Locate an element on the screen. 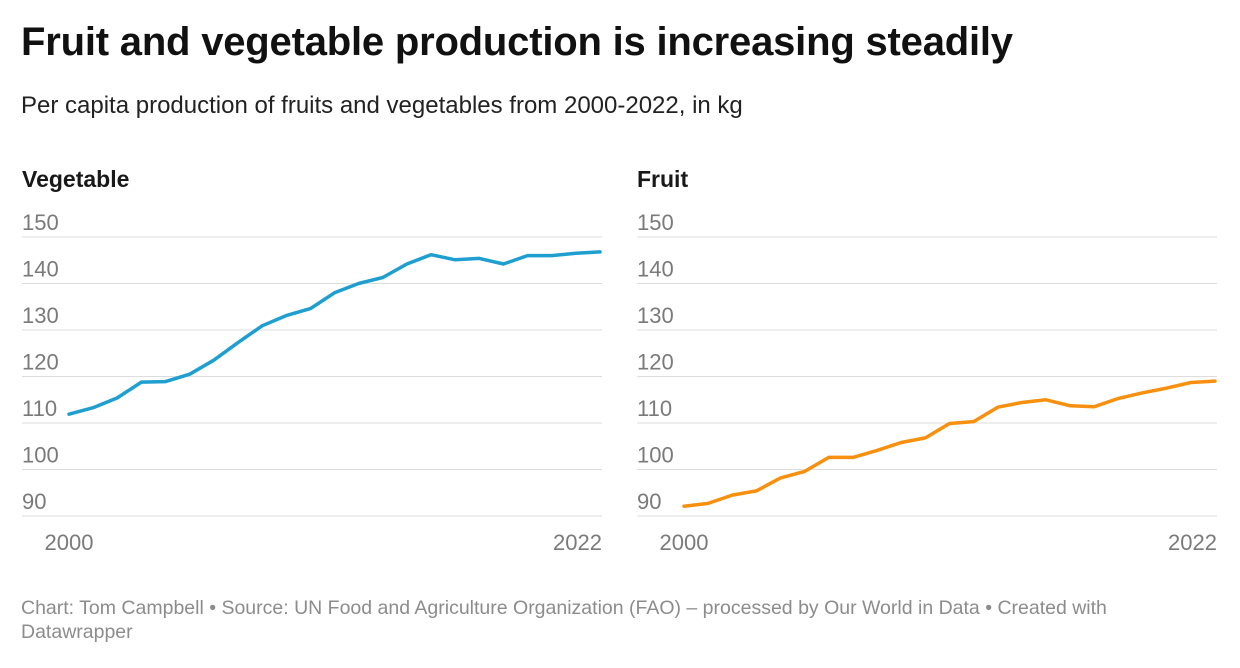 Image resolution: width=1240 pixels, height=668 pixels. series-line-fruit is located at coordinates (949, 443).